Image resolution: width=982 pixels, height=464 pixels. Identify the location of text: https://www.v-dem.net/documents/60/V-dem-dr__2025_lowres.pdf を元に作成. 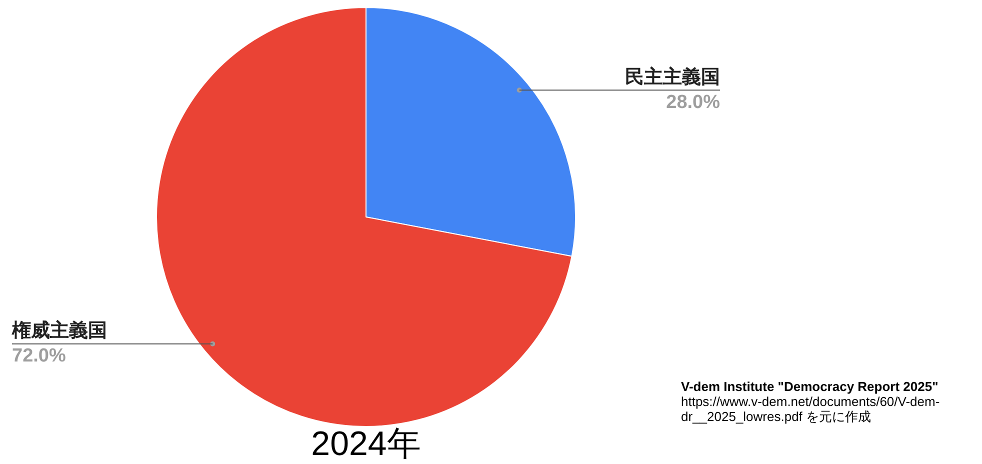
(811, 409).